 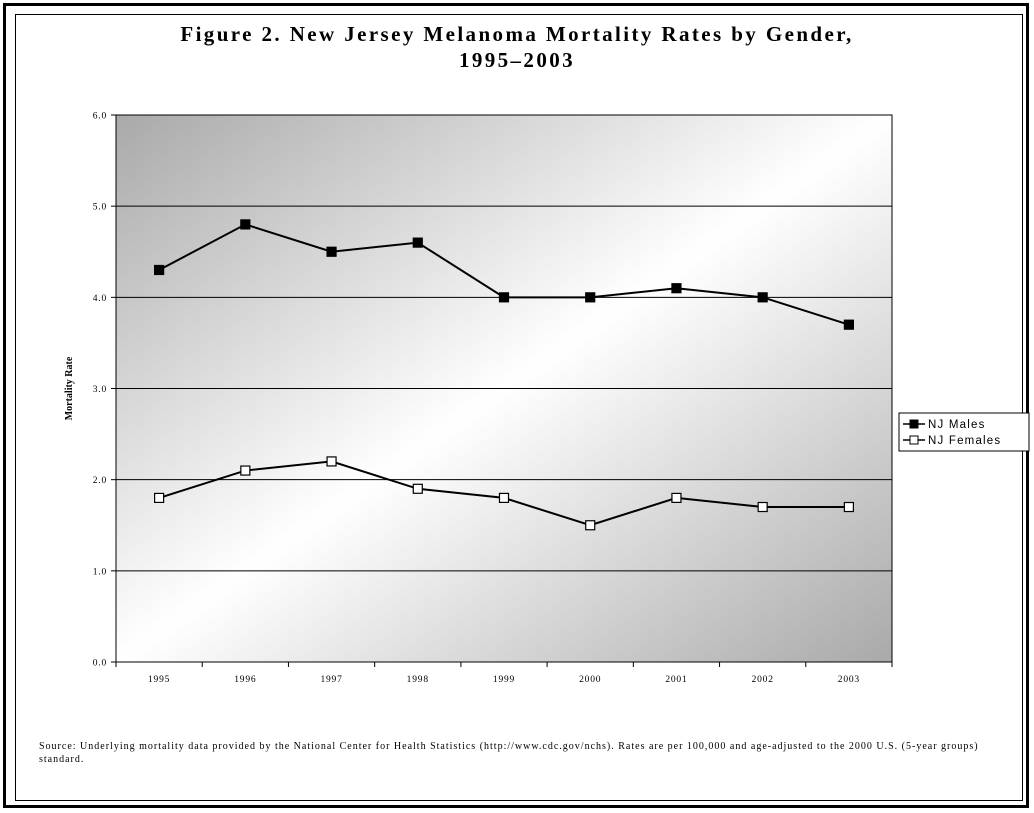 What do you see at coordinates (763, 680) in the screenshot?
I see `x-tick-label: 2002` at bounding box center [763, 680].